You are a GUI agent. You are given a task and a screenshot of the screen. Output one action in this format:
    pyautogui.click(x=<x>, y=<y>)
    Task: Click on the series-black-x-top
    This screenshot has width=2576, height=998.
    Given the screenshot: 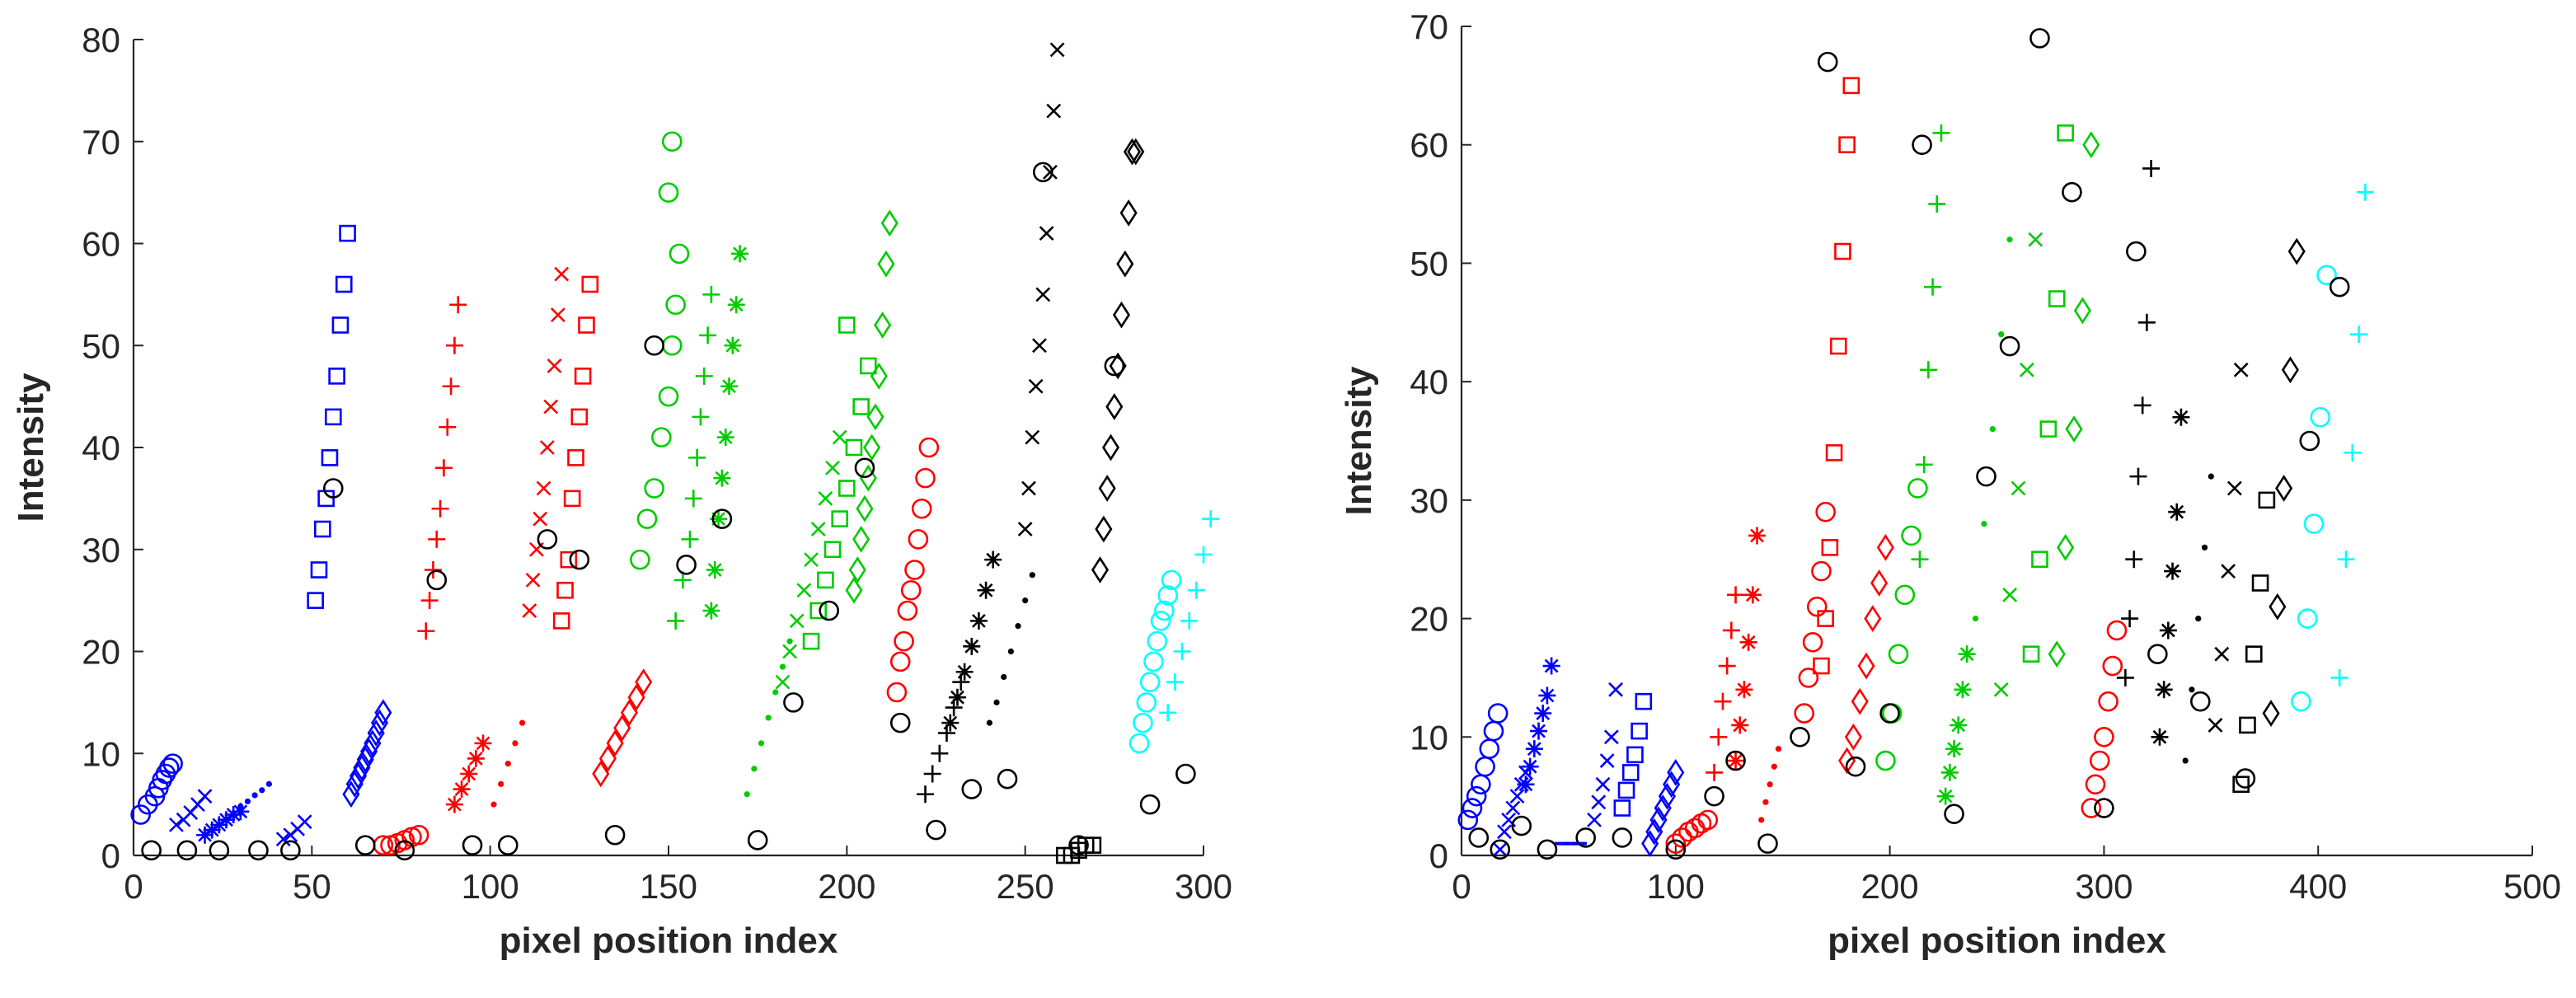 What is the action you would take?
    pyautogui.click(x=1057, y=50)
    